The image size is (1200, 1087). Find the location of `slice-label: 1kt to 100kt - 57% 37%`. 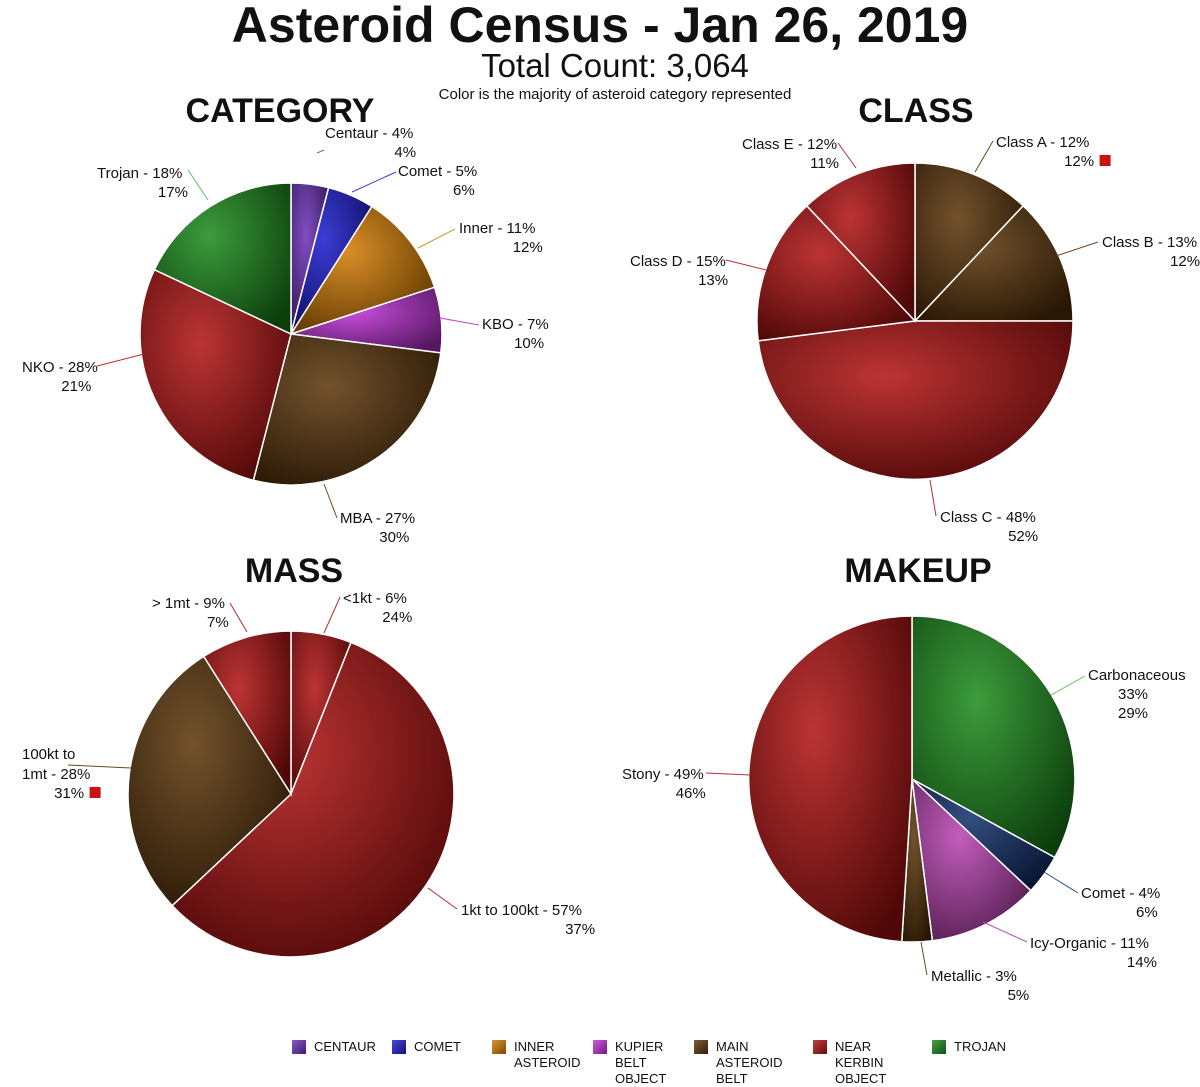

slice-label: 1kt to 100kt - 57% 37% is located at coordinates (528, 920).